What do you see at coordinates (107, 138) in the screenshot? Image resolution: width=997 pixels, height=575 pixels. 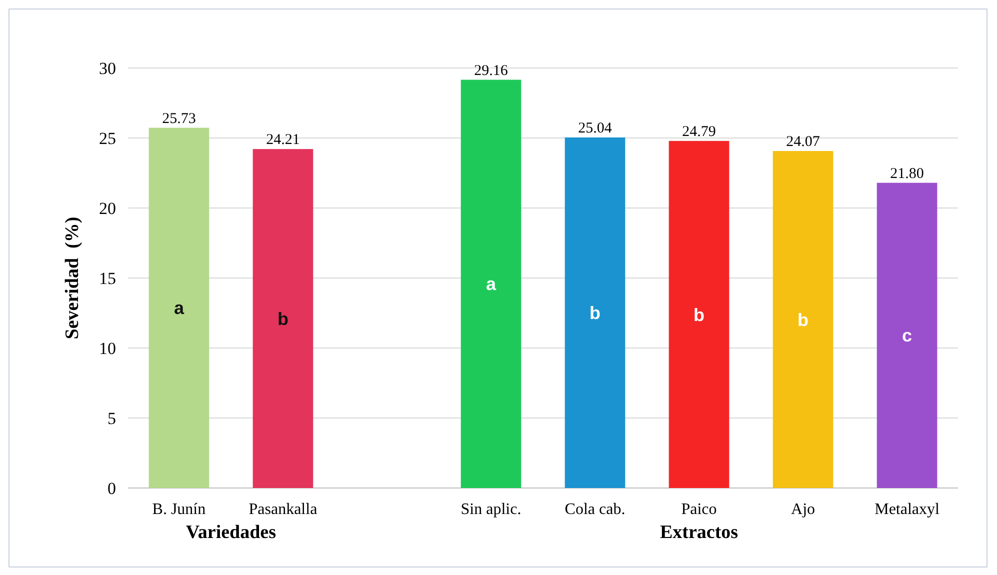 I see `y-tick-label: 25` at bounding box center [107, 138].